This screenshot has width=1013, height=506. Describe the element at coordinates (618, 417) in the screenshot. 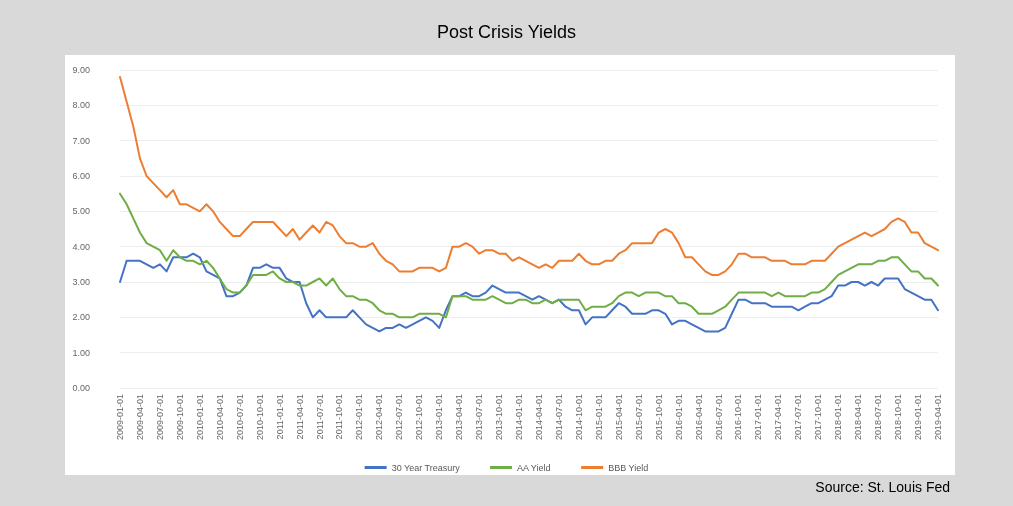

I see `x-tick-label: 2015-04-01` at that location.